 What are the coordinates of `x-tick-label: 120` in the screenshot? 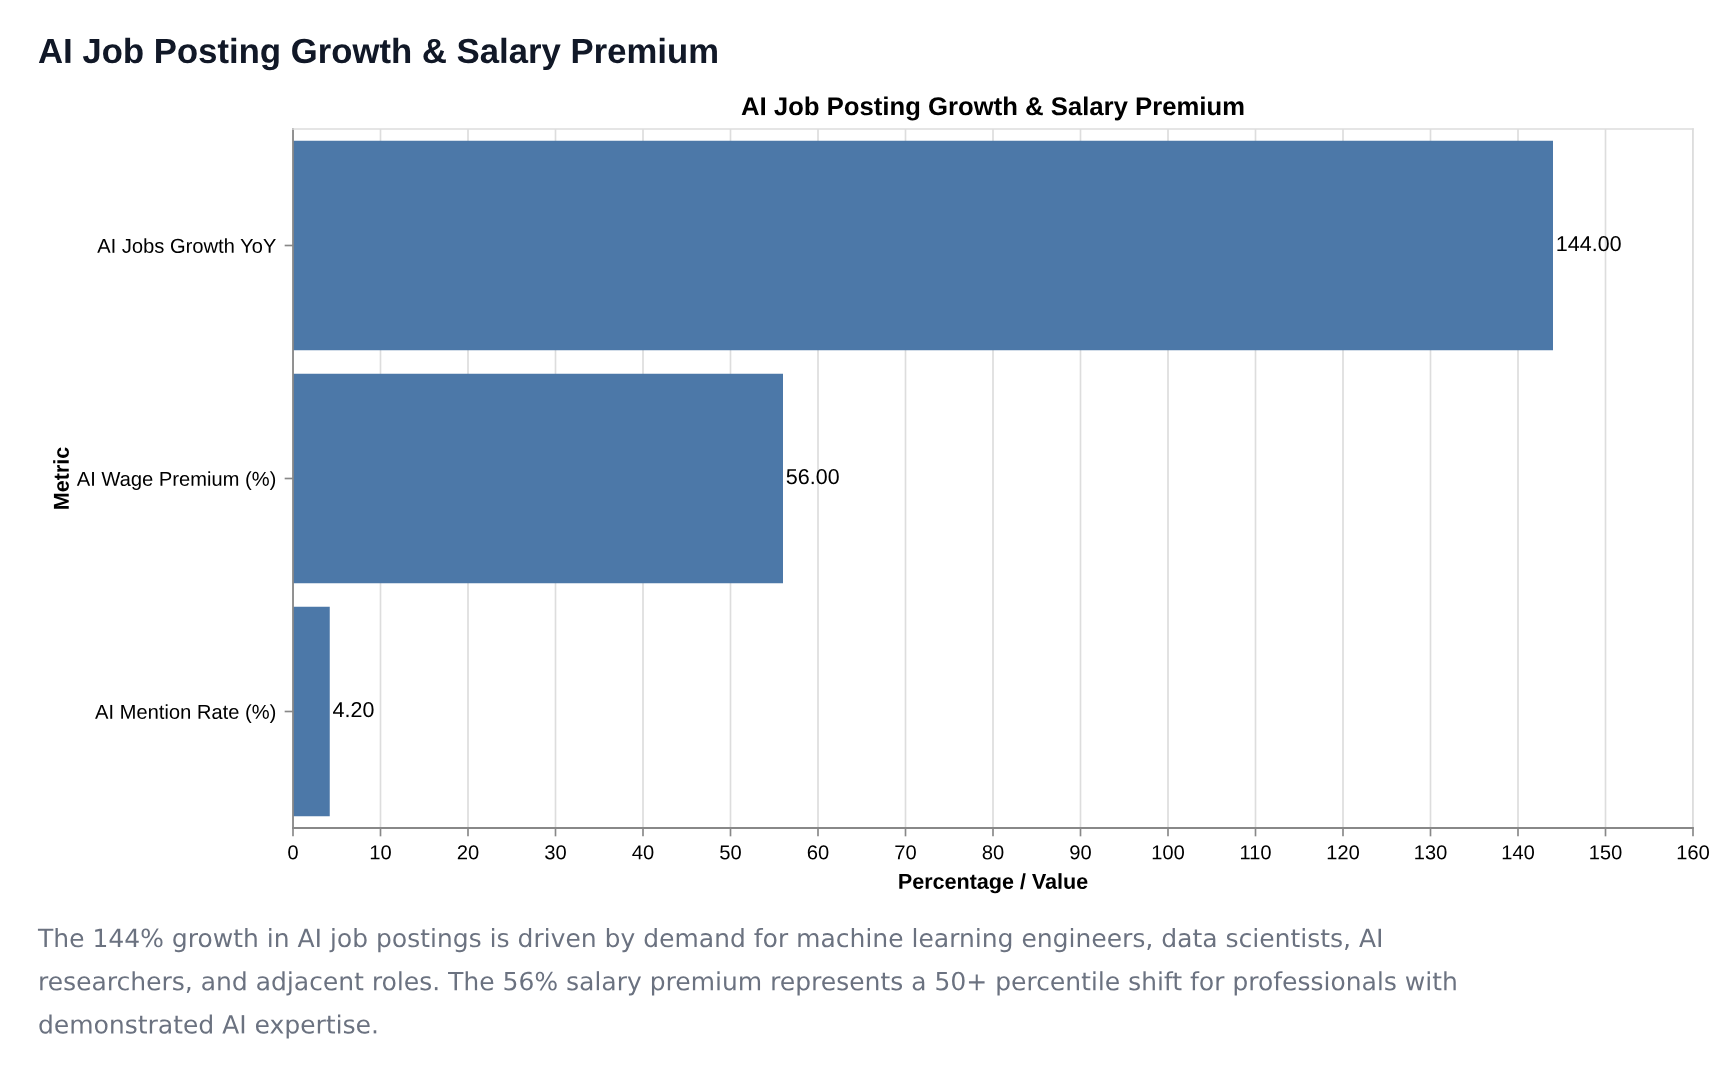 It's located at (1343, 852).